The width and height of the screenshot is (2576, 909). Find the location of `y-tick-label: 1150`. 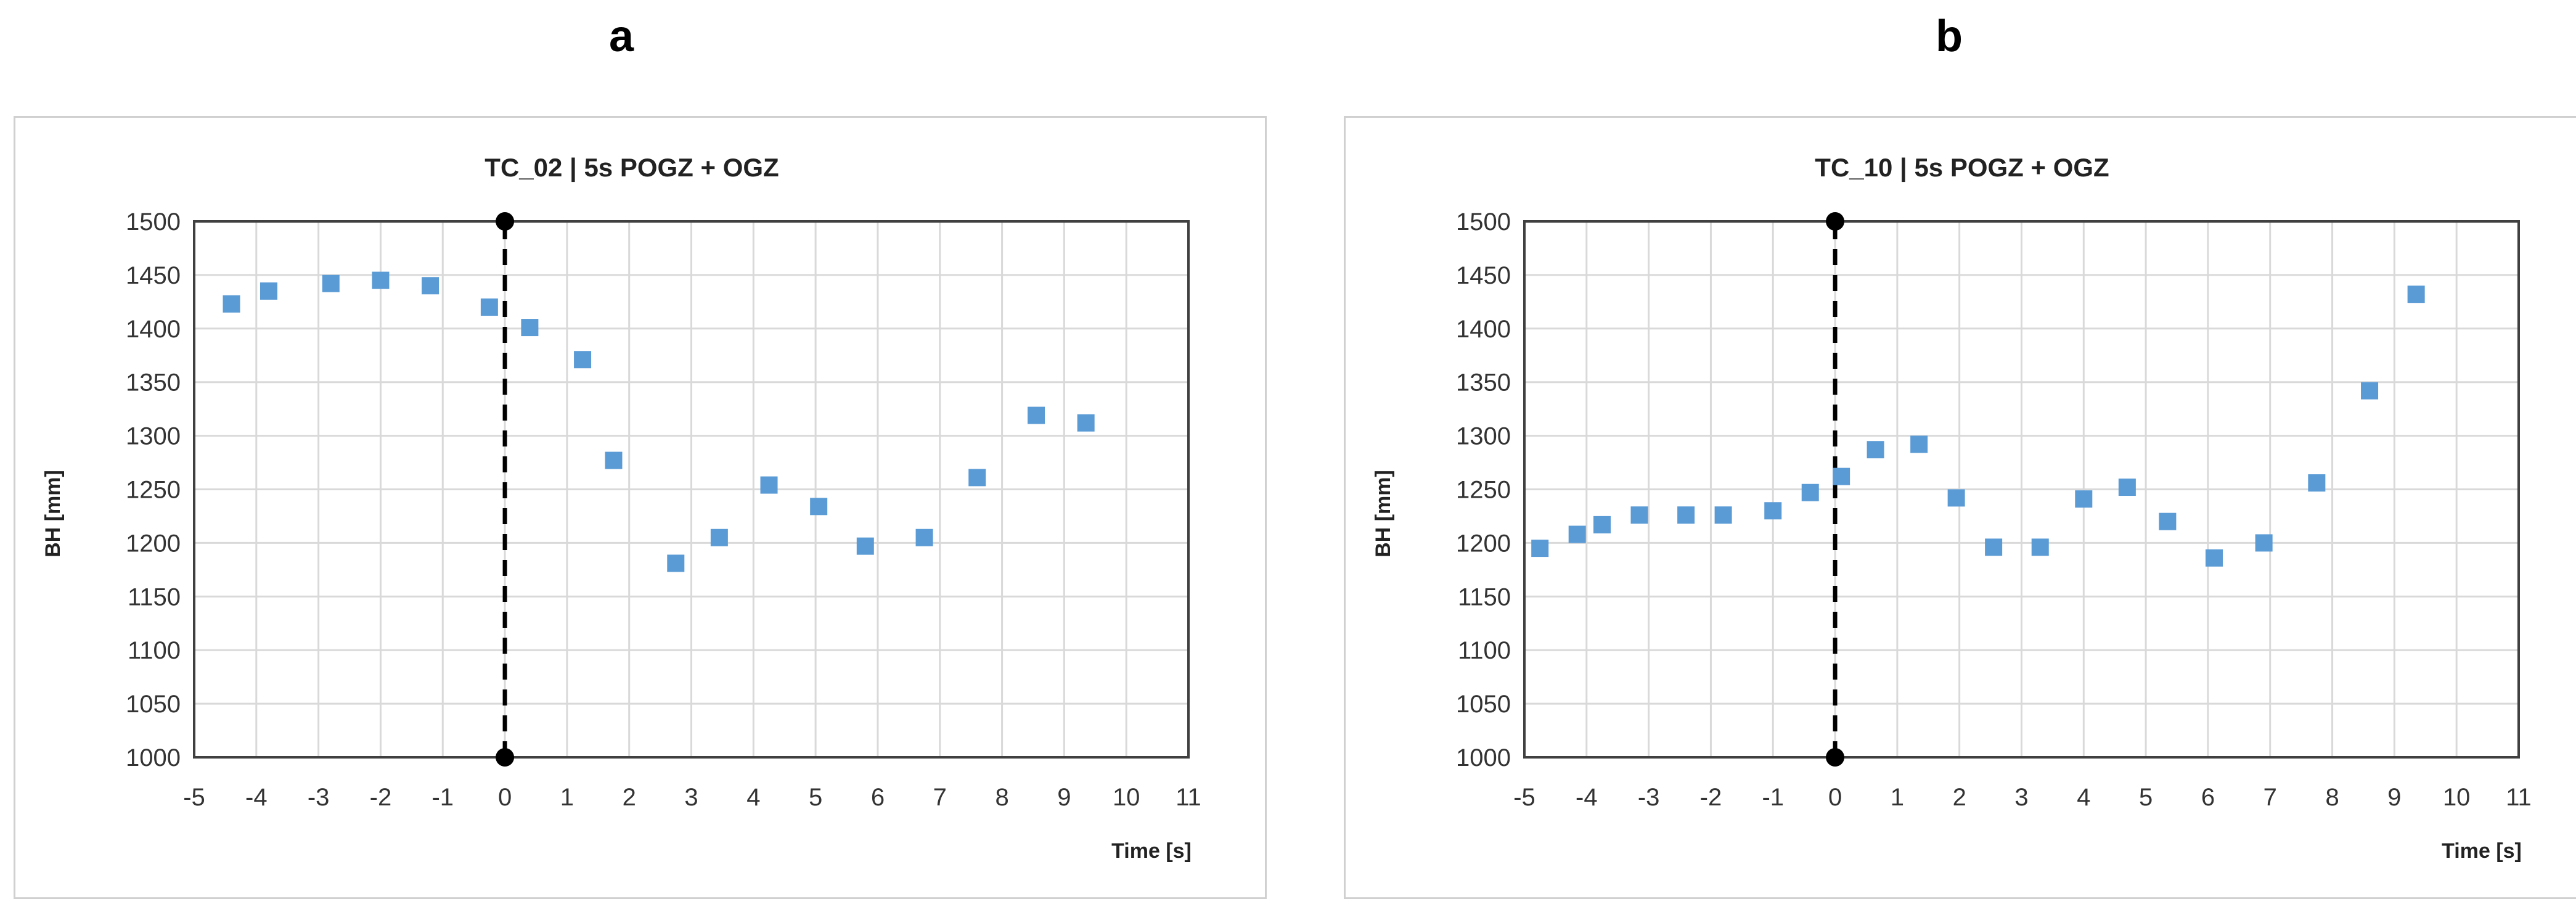

y-tick-label: 1150 is located at coordinates (154, 597).